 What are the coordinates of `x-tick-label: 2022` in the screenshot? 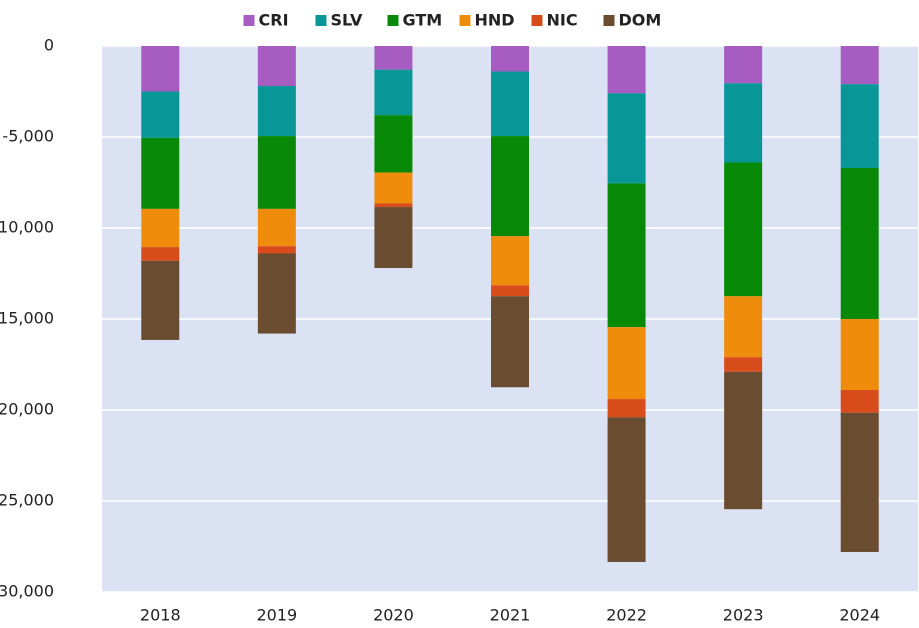 It's located at (626, 615).